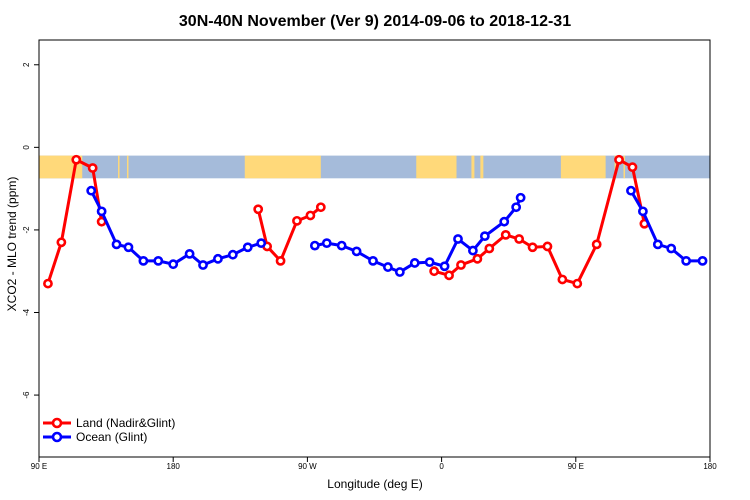 The height and width of the screenshot is (500, 750). Describe the element at coordinates (374, 464) in the screenshot. I see `x-axis: 90 E 180 90 W 0 90 E 180` at that location.